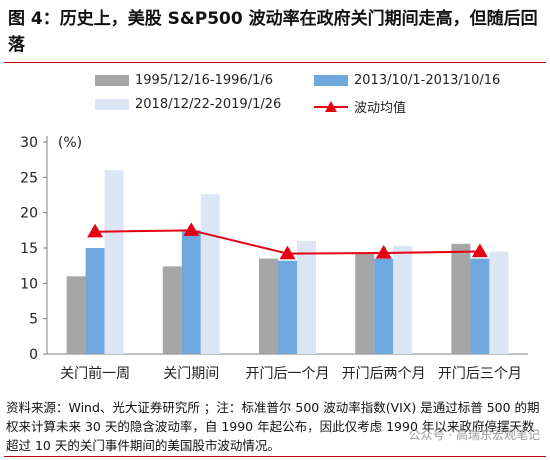  Describe the element at coordinates (331, 107) in the screenshot. I see `legend-line-marker-icon` at that location.